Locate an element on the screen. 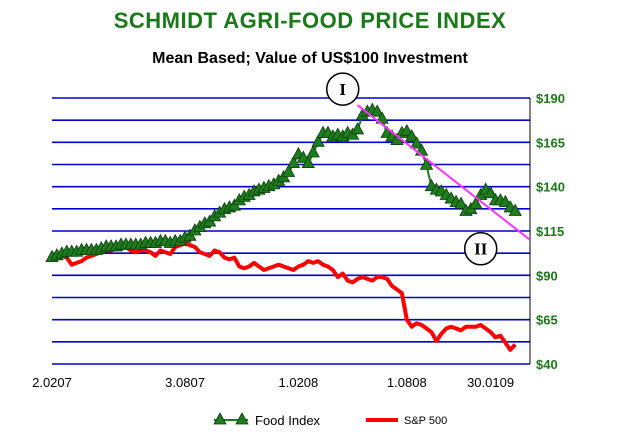 The height and width of the screenshot is (445, 620). y-tick-label: $40 is located at coordinates (547, 364).